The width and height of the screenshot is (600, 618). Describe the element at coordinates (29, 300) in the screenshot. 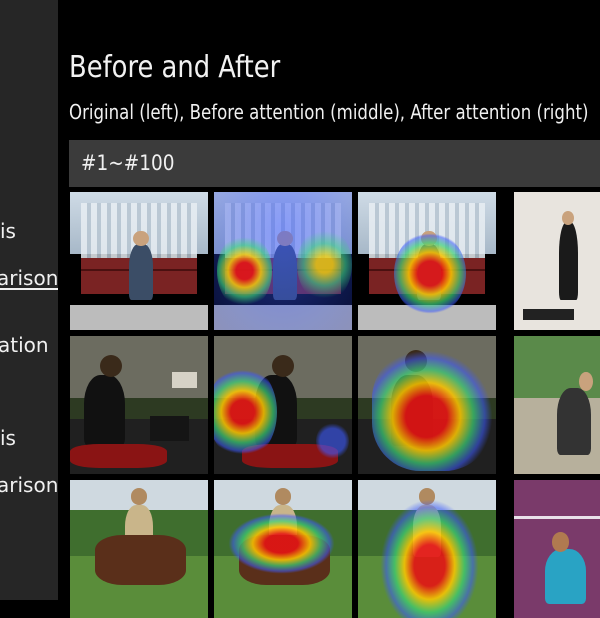

I see `sidebar: is arison ation is arison` at that location.